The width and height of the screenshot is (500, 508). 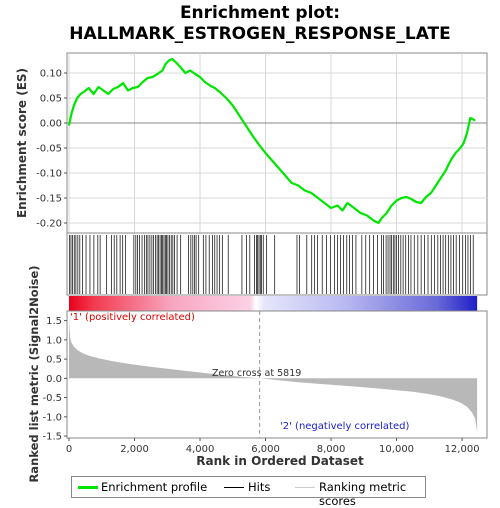 What do you see at coordinates (54, 360) in the screenshot?
I see `metric-y-tick-label: 0.5` at bounding box center [54, 360].